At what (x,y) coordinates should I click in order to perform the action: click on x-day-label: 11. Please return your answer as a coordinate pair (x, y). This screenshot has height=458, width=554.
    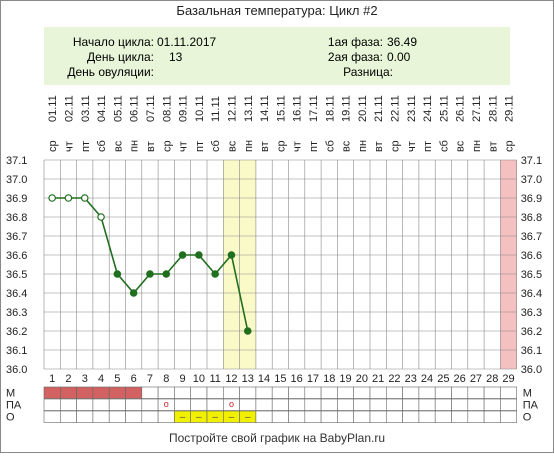
    Looking at the image, I should click on (214, 379).